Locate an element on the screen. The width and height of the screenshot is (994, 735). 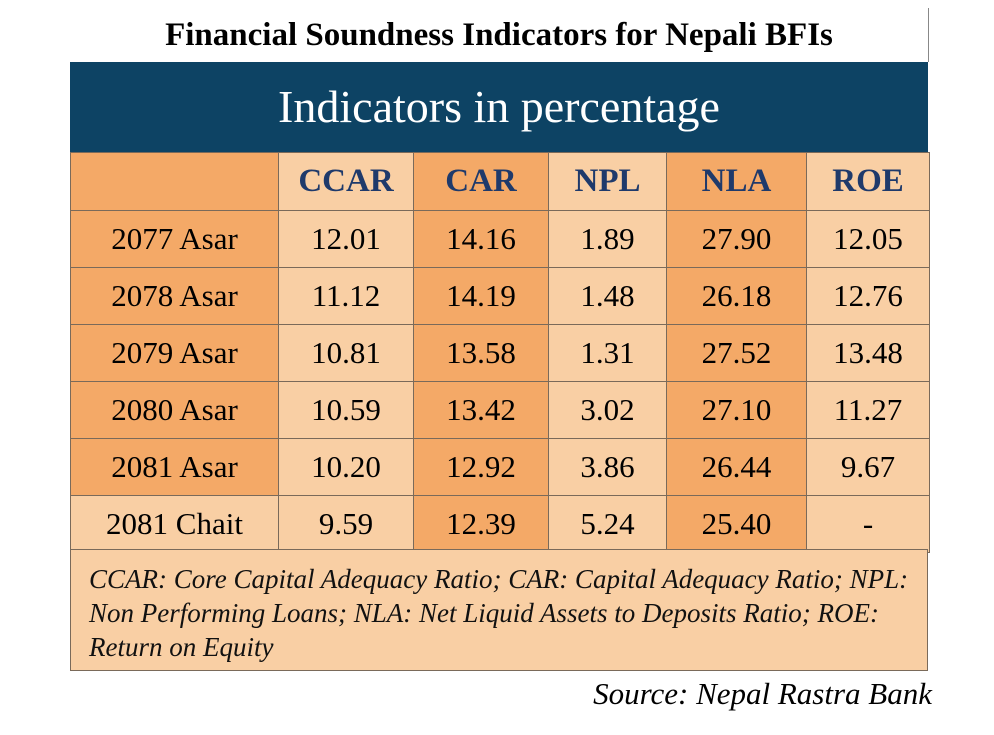
table-cell: 3.02 is located at coordinates (607, 410).